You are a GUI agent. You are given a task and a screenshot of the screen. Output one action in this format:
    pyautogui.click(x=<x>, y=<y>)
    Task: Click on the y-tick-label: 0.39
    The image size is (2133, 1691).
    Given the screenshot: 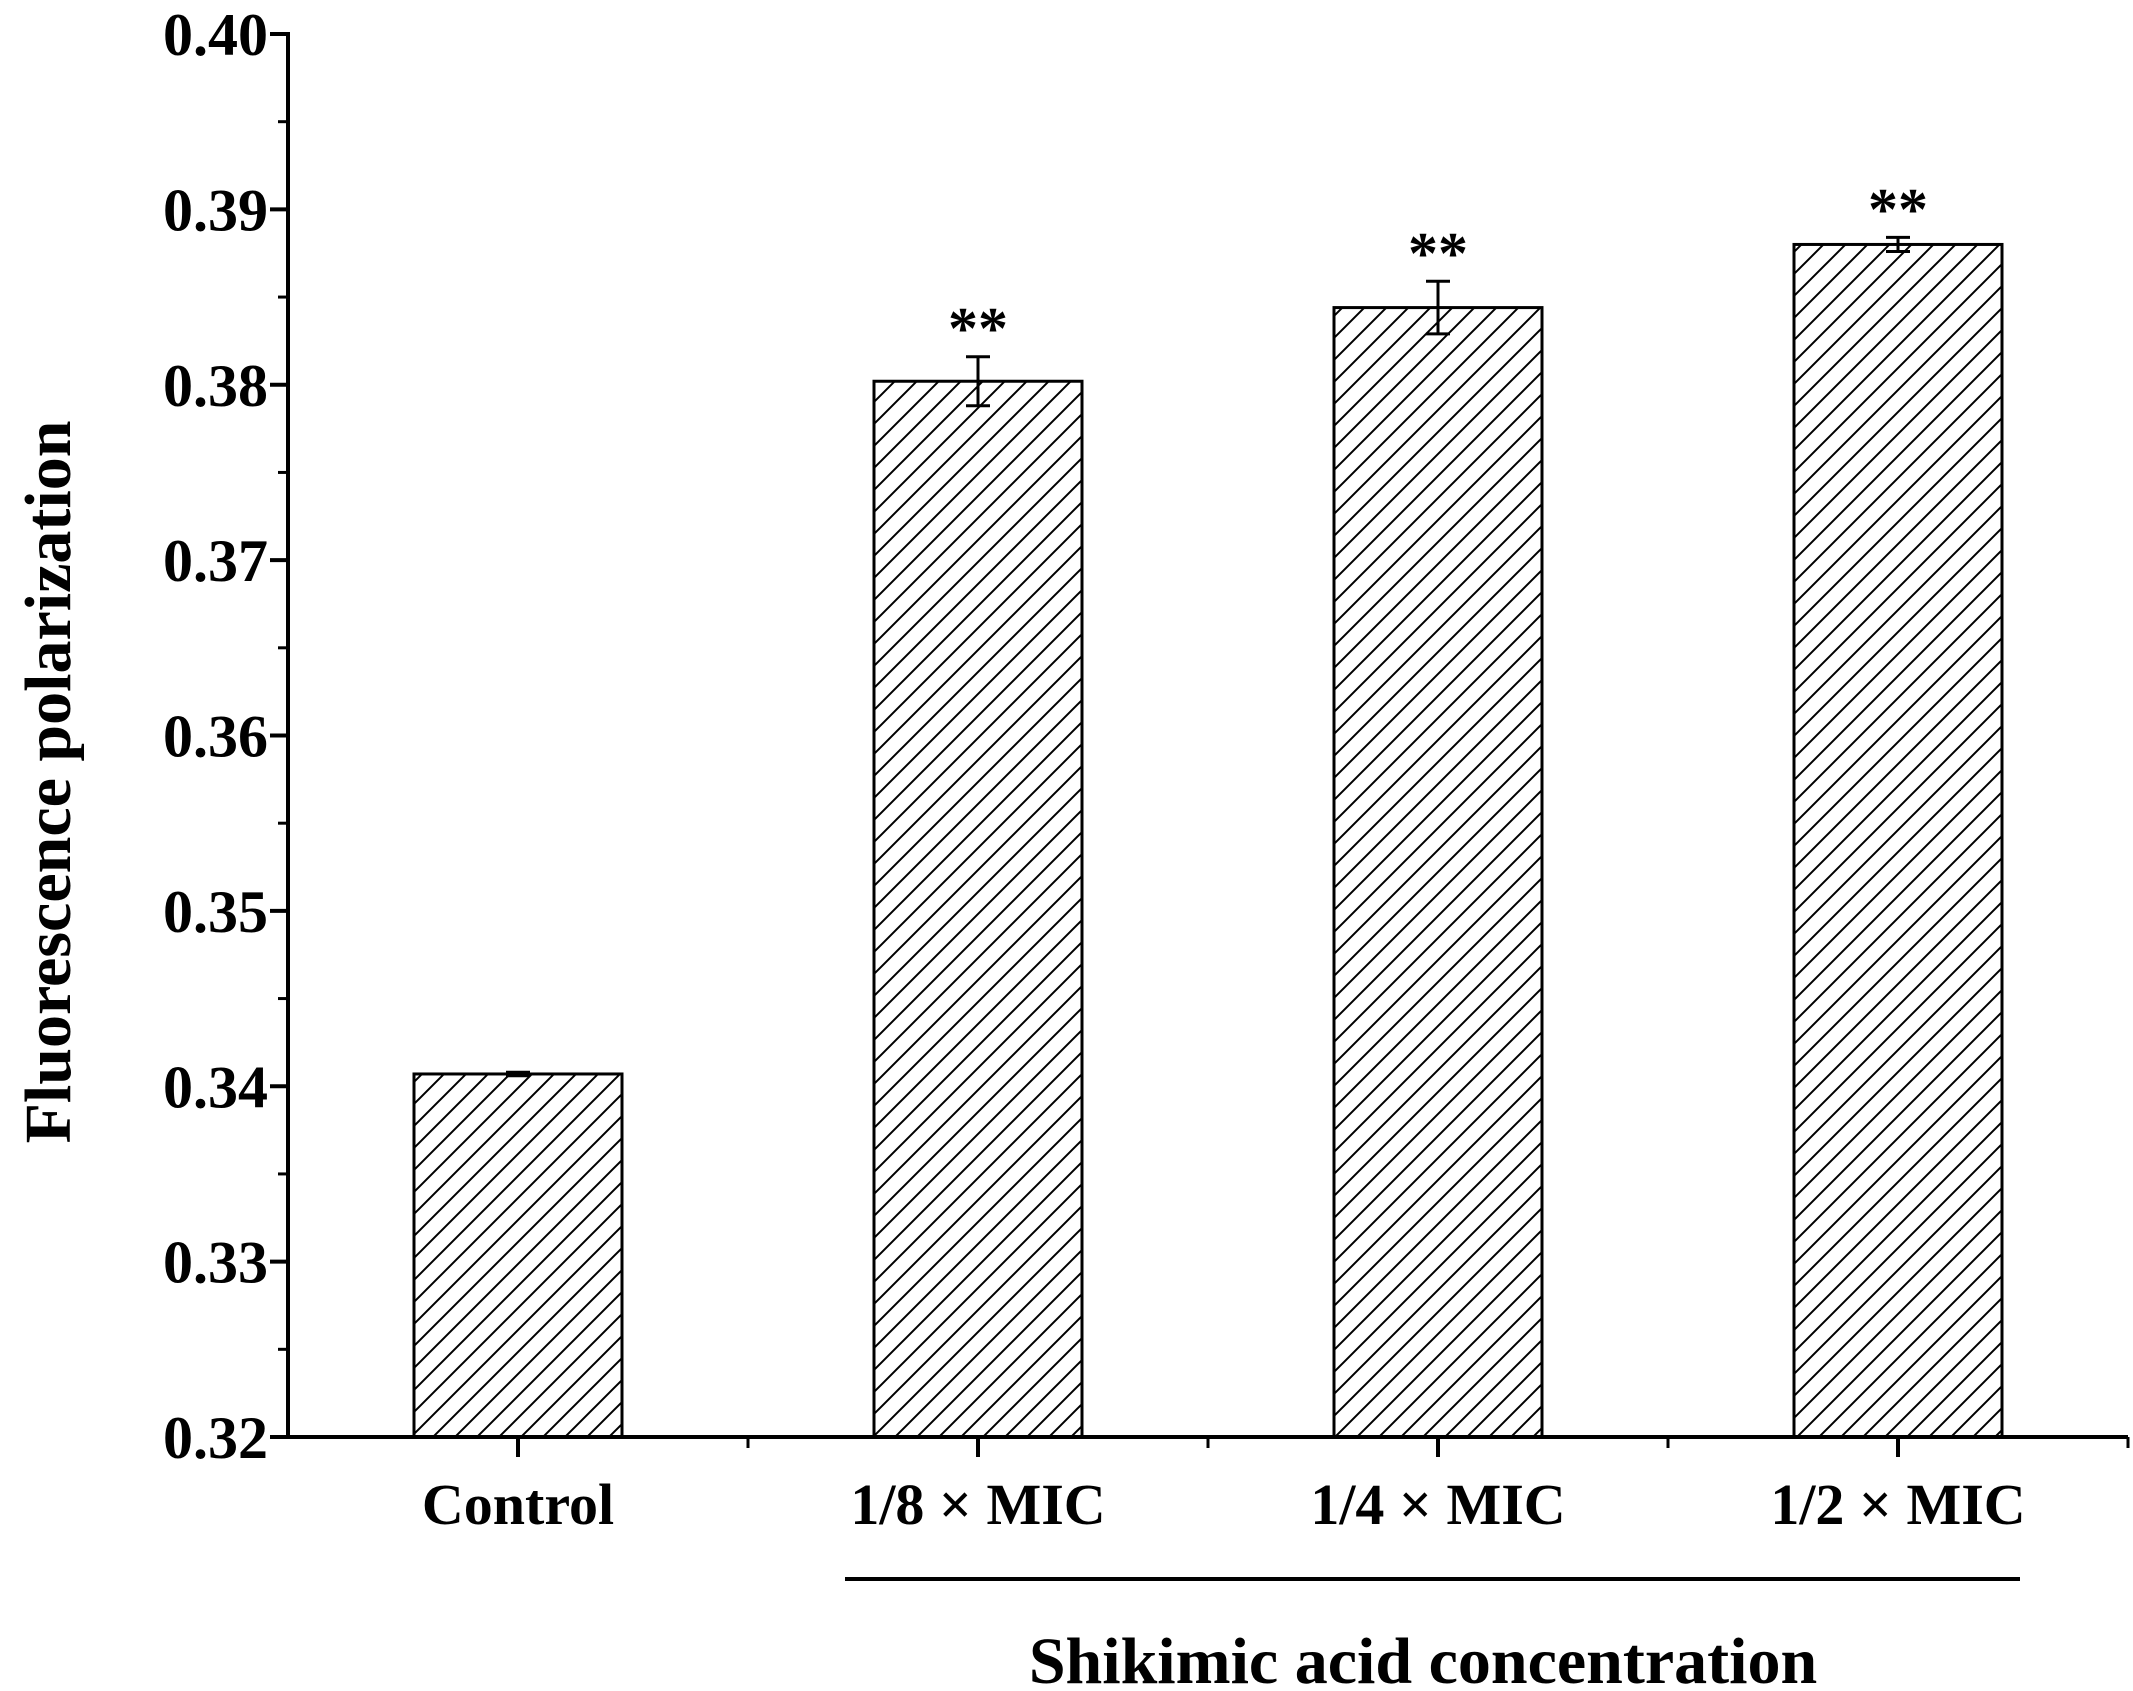 What is the action you would take?
    pyautogui.click(x=215, y=210)
    